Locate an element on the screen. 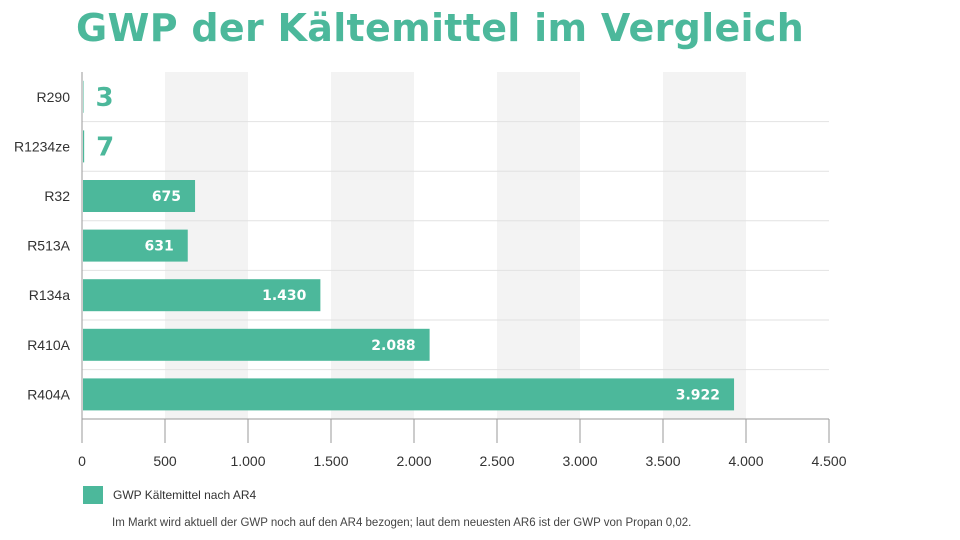 Image resolution: width=960 pixels, height=540 pixels. bar-value-label: 2.088 is located at coordinates (393, 346).